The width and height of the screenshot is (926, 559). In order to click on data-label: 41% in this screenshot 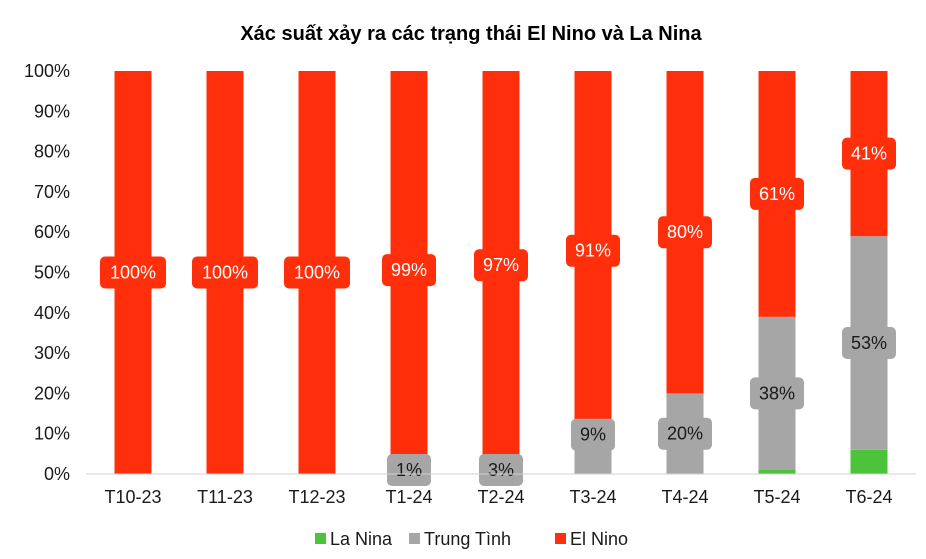, I will do `click(869, 153)`.